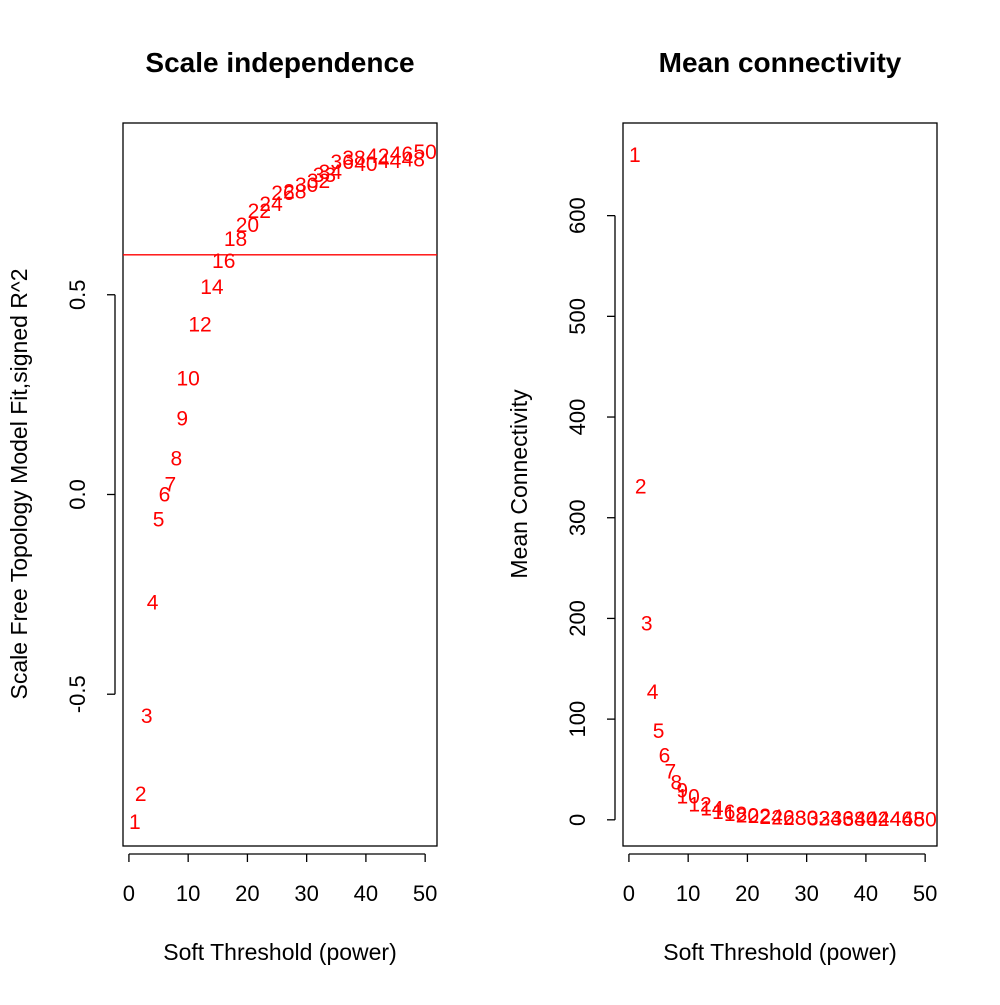  I want to click on y-axis-label: Mean Connectivity, so click(519, 484).